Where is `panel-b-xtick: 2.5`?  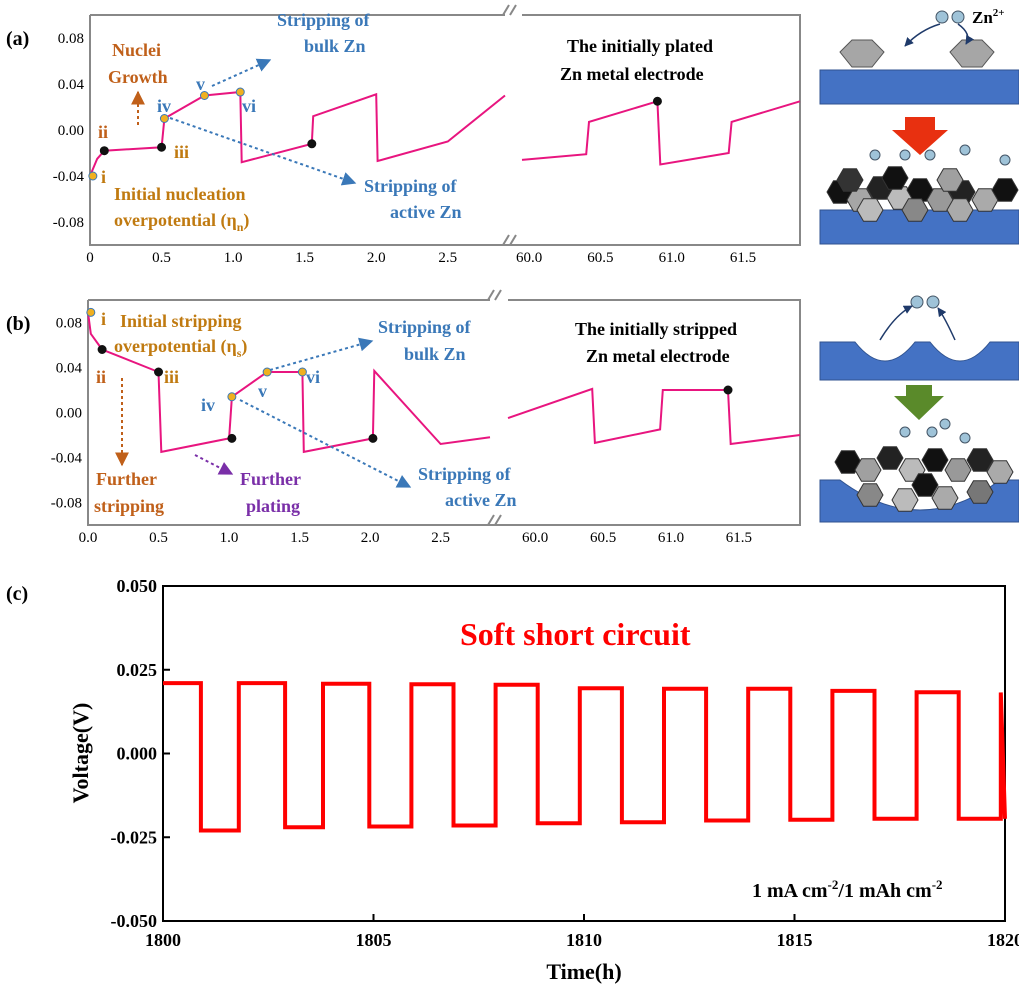 panel-b-xtick: 2.5 is located at coordinates (440, 538).